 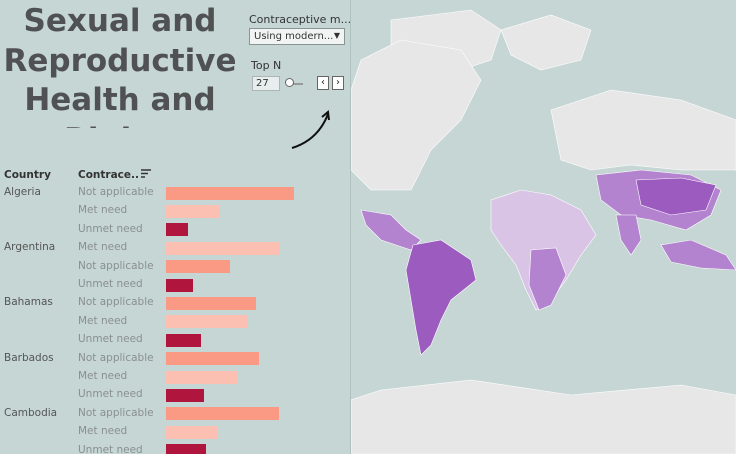 What do you see at coordinates (28, 302) in the screenshot?
I see `row-country-label: Bahamas` at bounding box center [28, 302].